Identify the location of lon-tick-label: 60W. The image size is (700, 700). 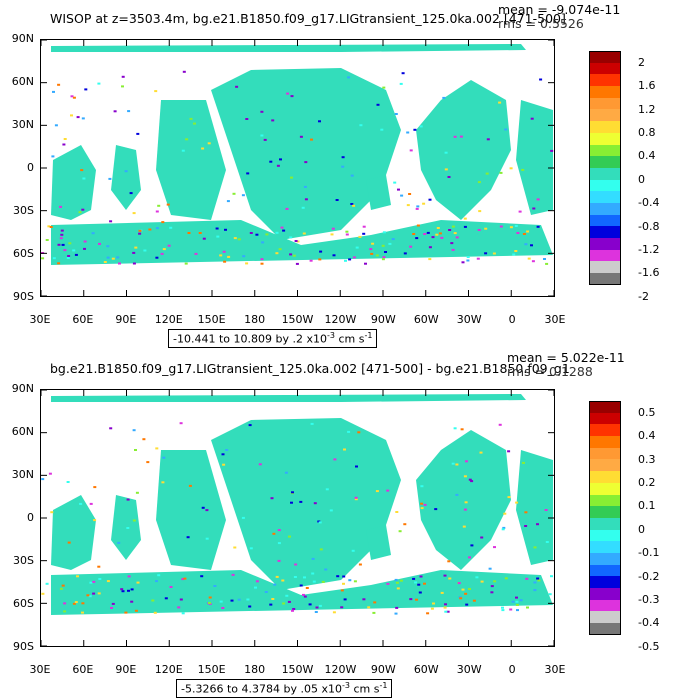
(426, 319).